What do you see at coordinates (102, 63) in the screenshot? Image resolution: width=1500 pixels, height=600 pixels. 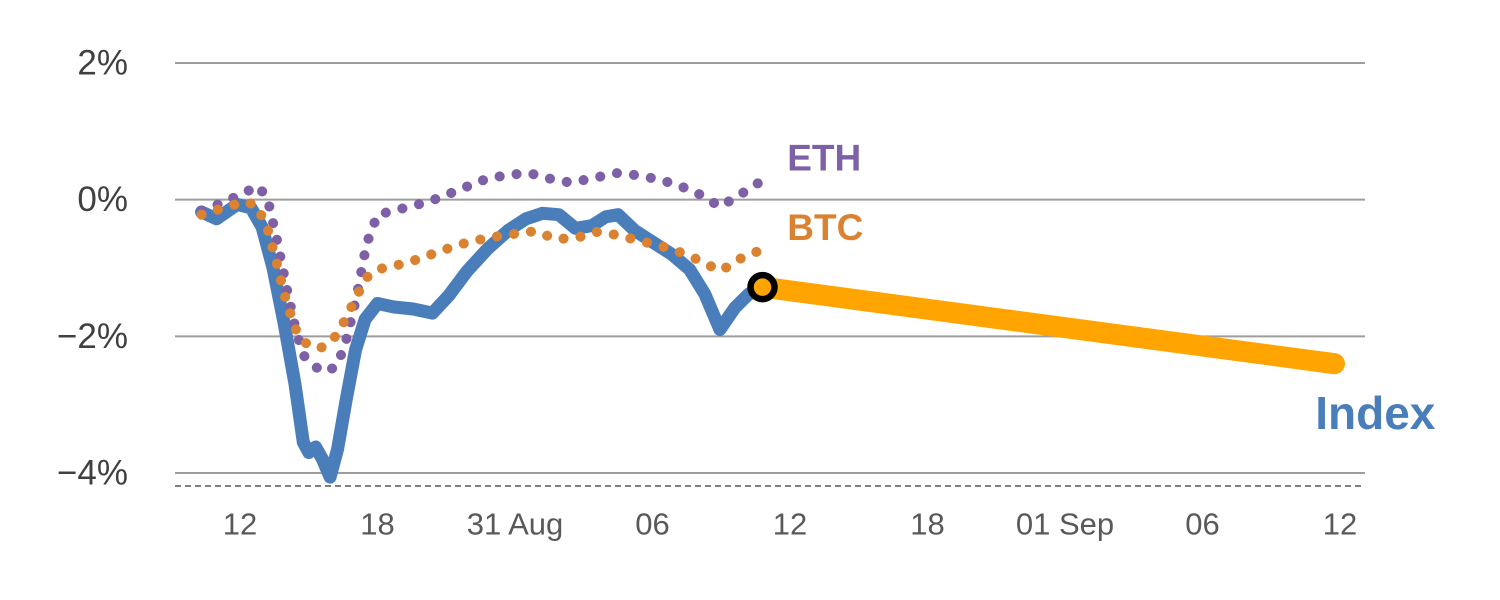 I see `y-tick-label: 2%` at bounding box center [102, 63].